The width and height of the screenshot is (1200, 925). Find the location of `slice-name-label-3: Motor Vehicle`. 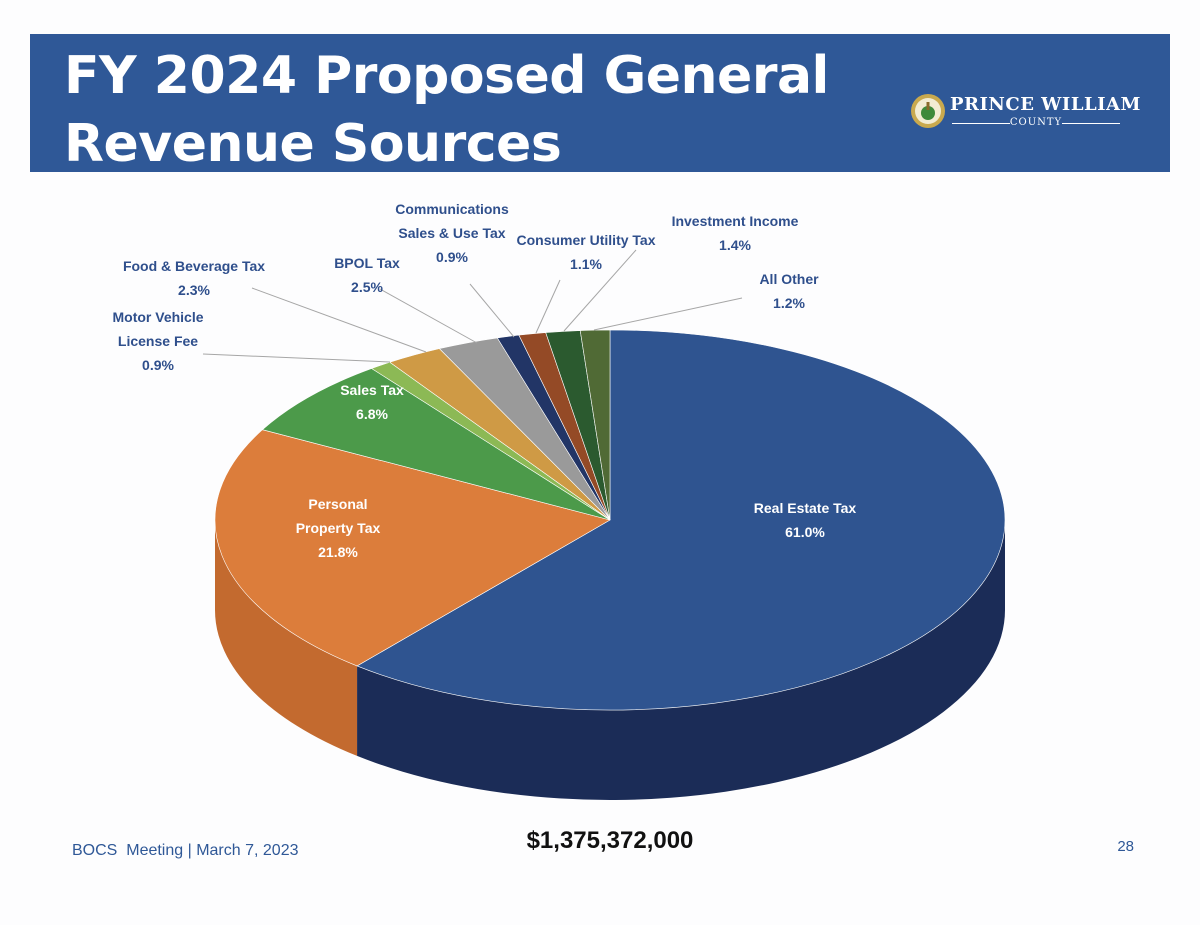

slice-name-label-3: Motor Vehicle is located at coordinates (157, 317).